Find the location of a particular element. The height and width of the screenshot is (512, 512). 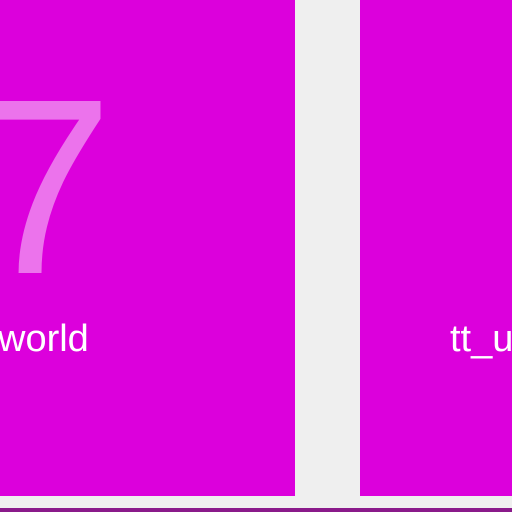

tile-count: 7 is located at coordinates (56, 186).